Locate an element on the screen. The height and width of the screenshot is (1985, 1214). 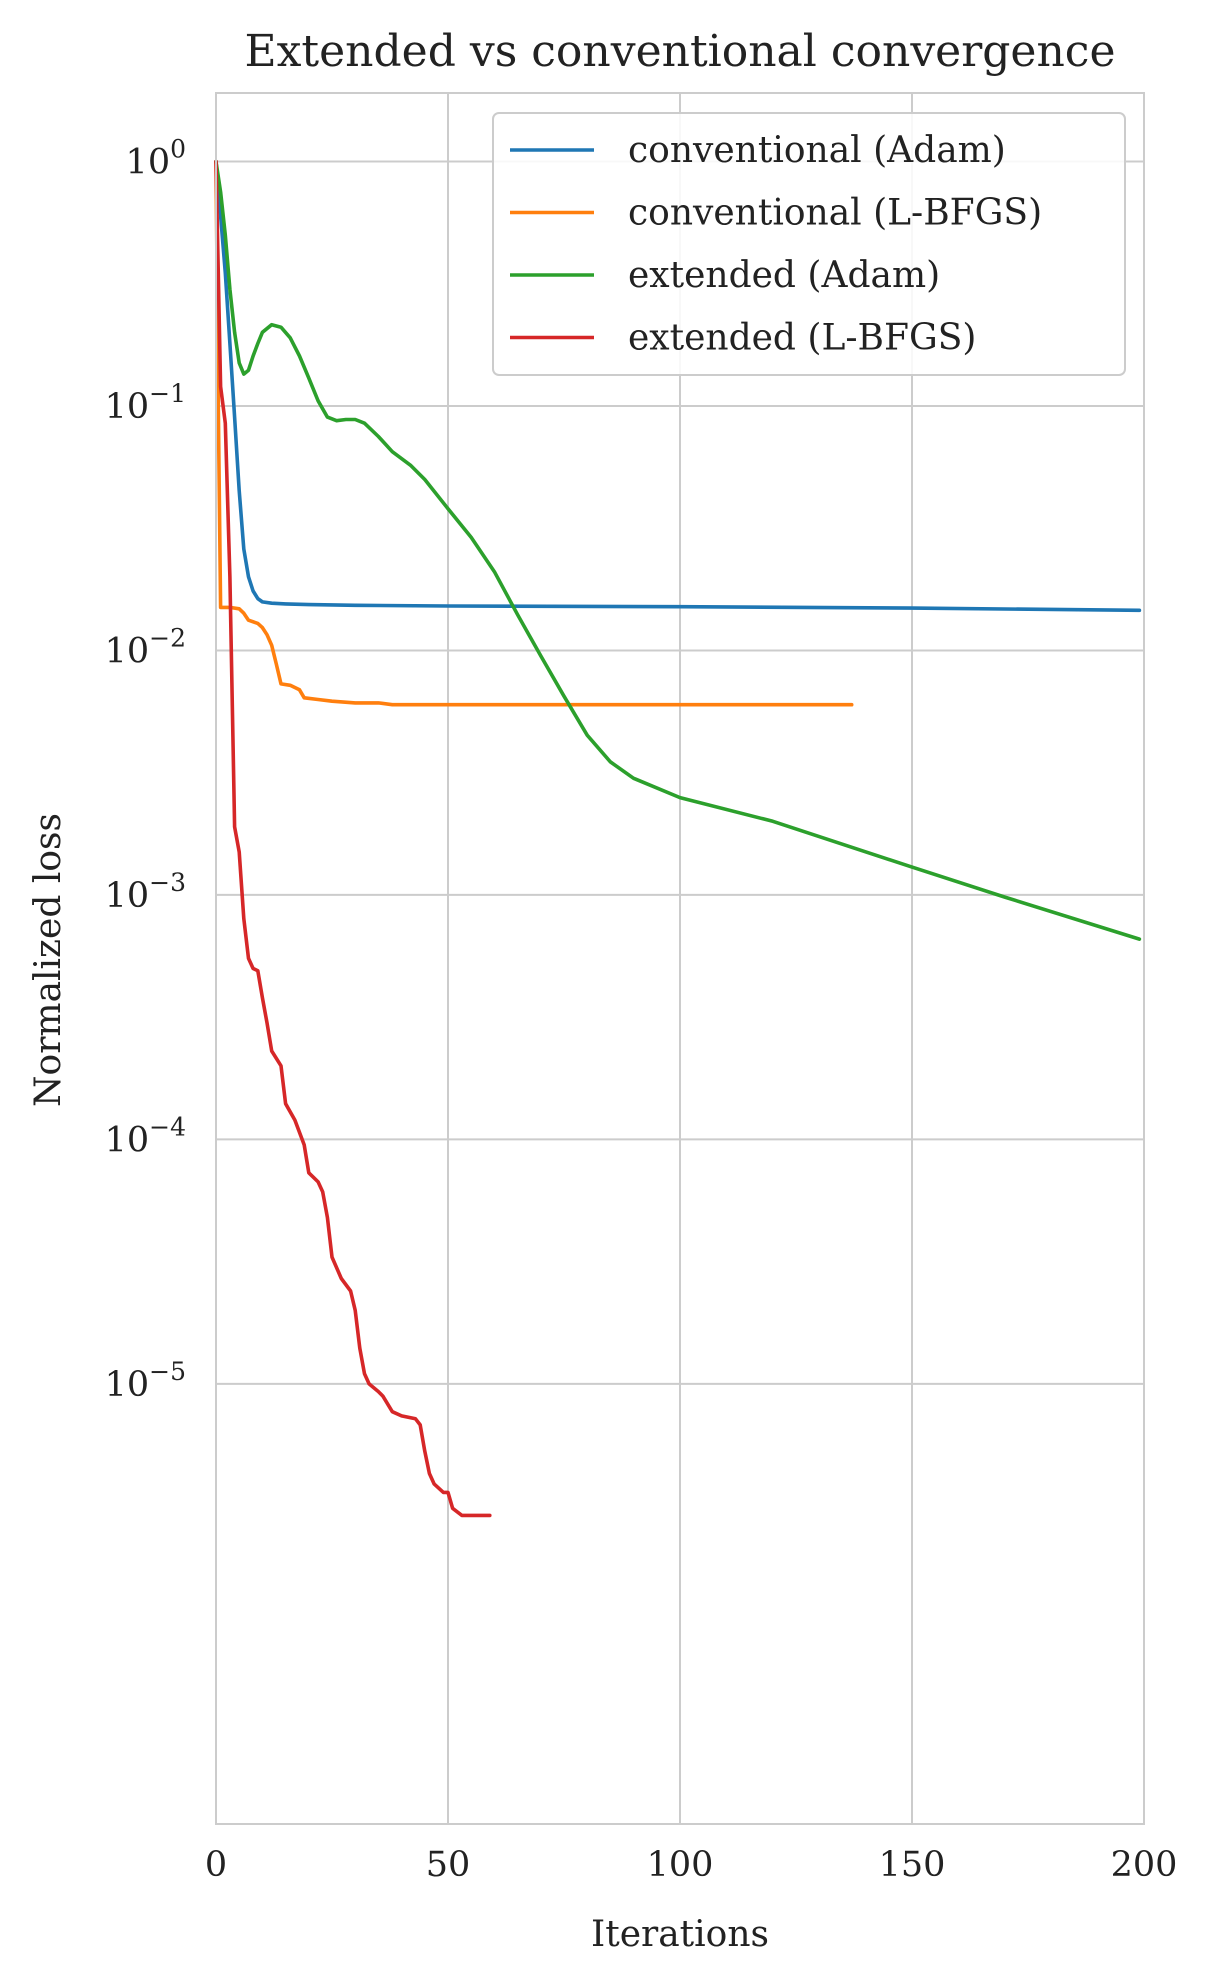
y-tick-label: 10⁻⁵ is located at coordinates (145, 1381).